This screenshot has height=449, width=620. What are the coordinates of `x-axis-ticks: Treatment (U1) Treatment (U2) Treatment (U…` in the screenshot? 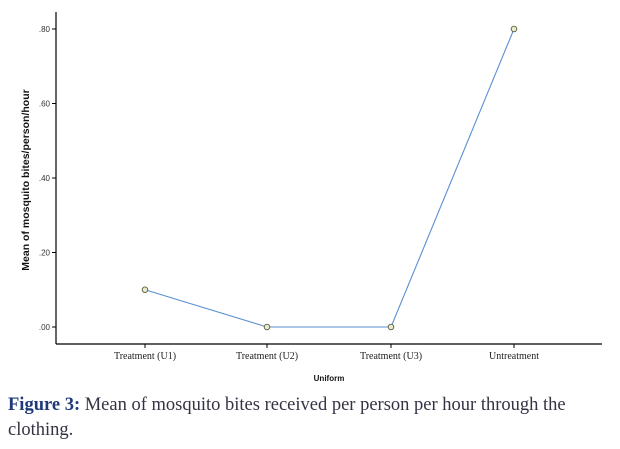 It's located at (326, 353).